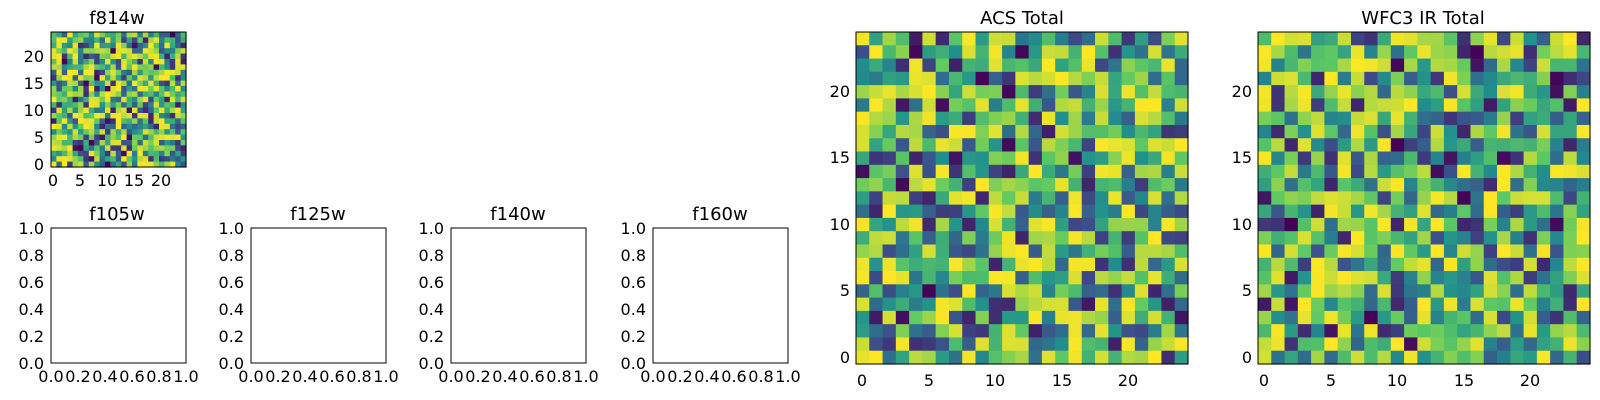 This screenshot has height=400, width=1600. I want to click on y-tick-label: 0.4, so click(431, 309).